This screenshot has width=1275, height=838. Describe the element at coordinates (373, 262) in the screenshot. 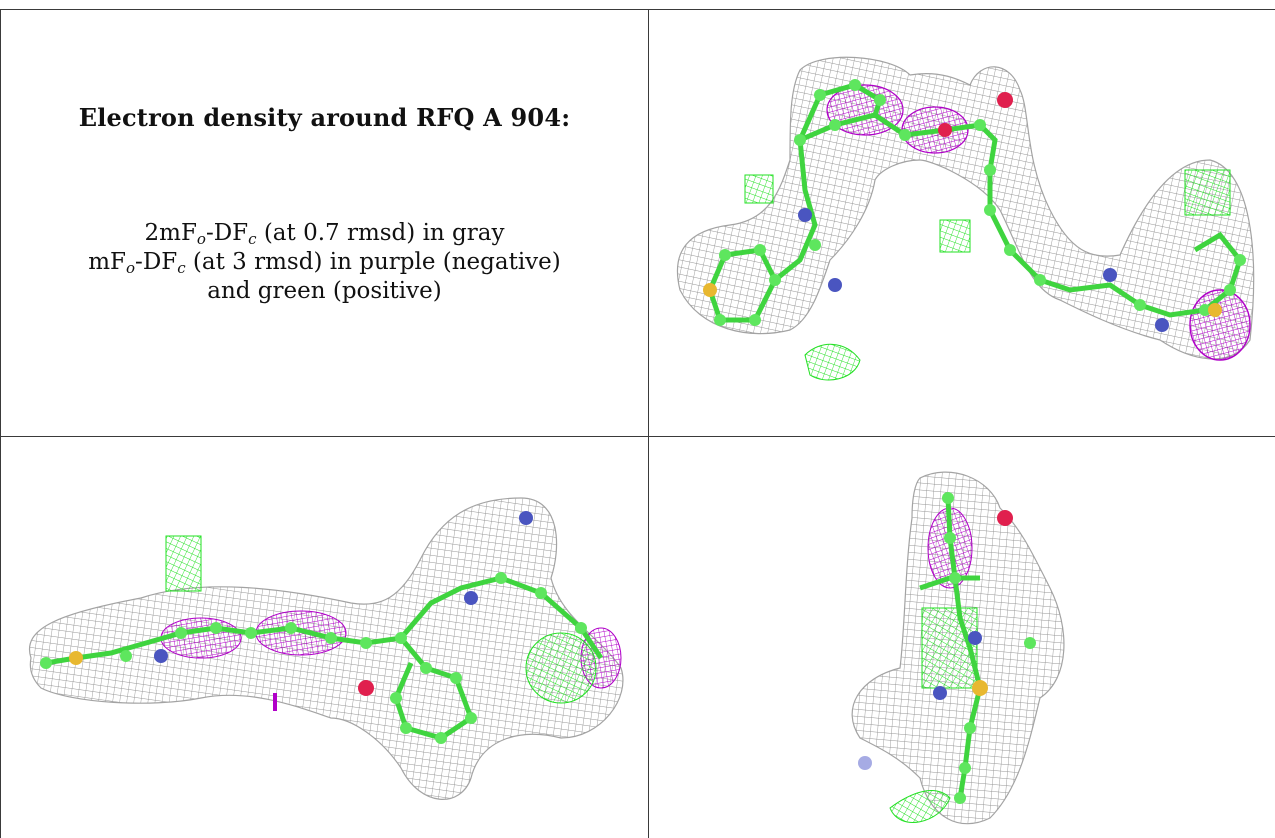

I see `text-purple-desc: (at 3 rmsd) in purple (negative)` at that location.